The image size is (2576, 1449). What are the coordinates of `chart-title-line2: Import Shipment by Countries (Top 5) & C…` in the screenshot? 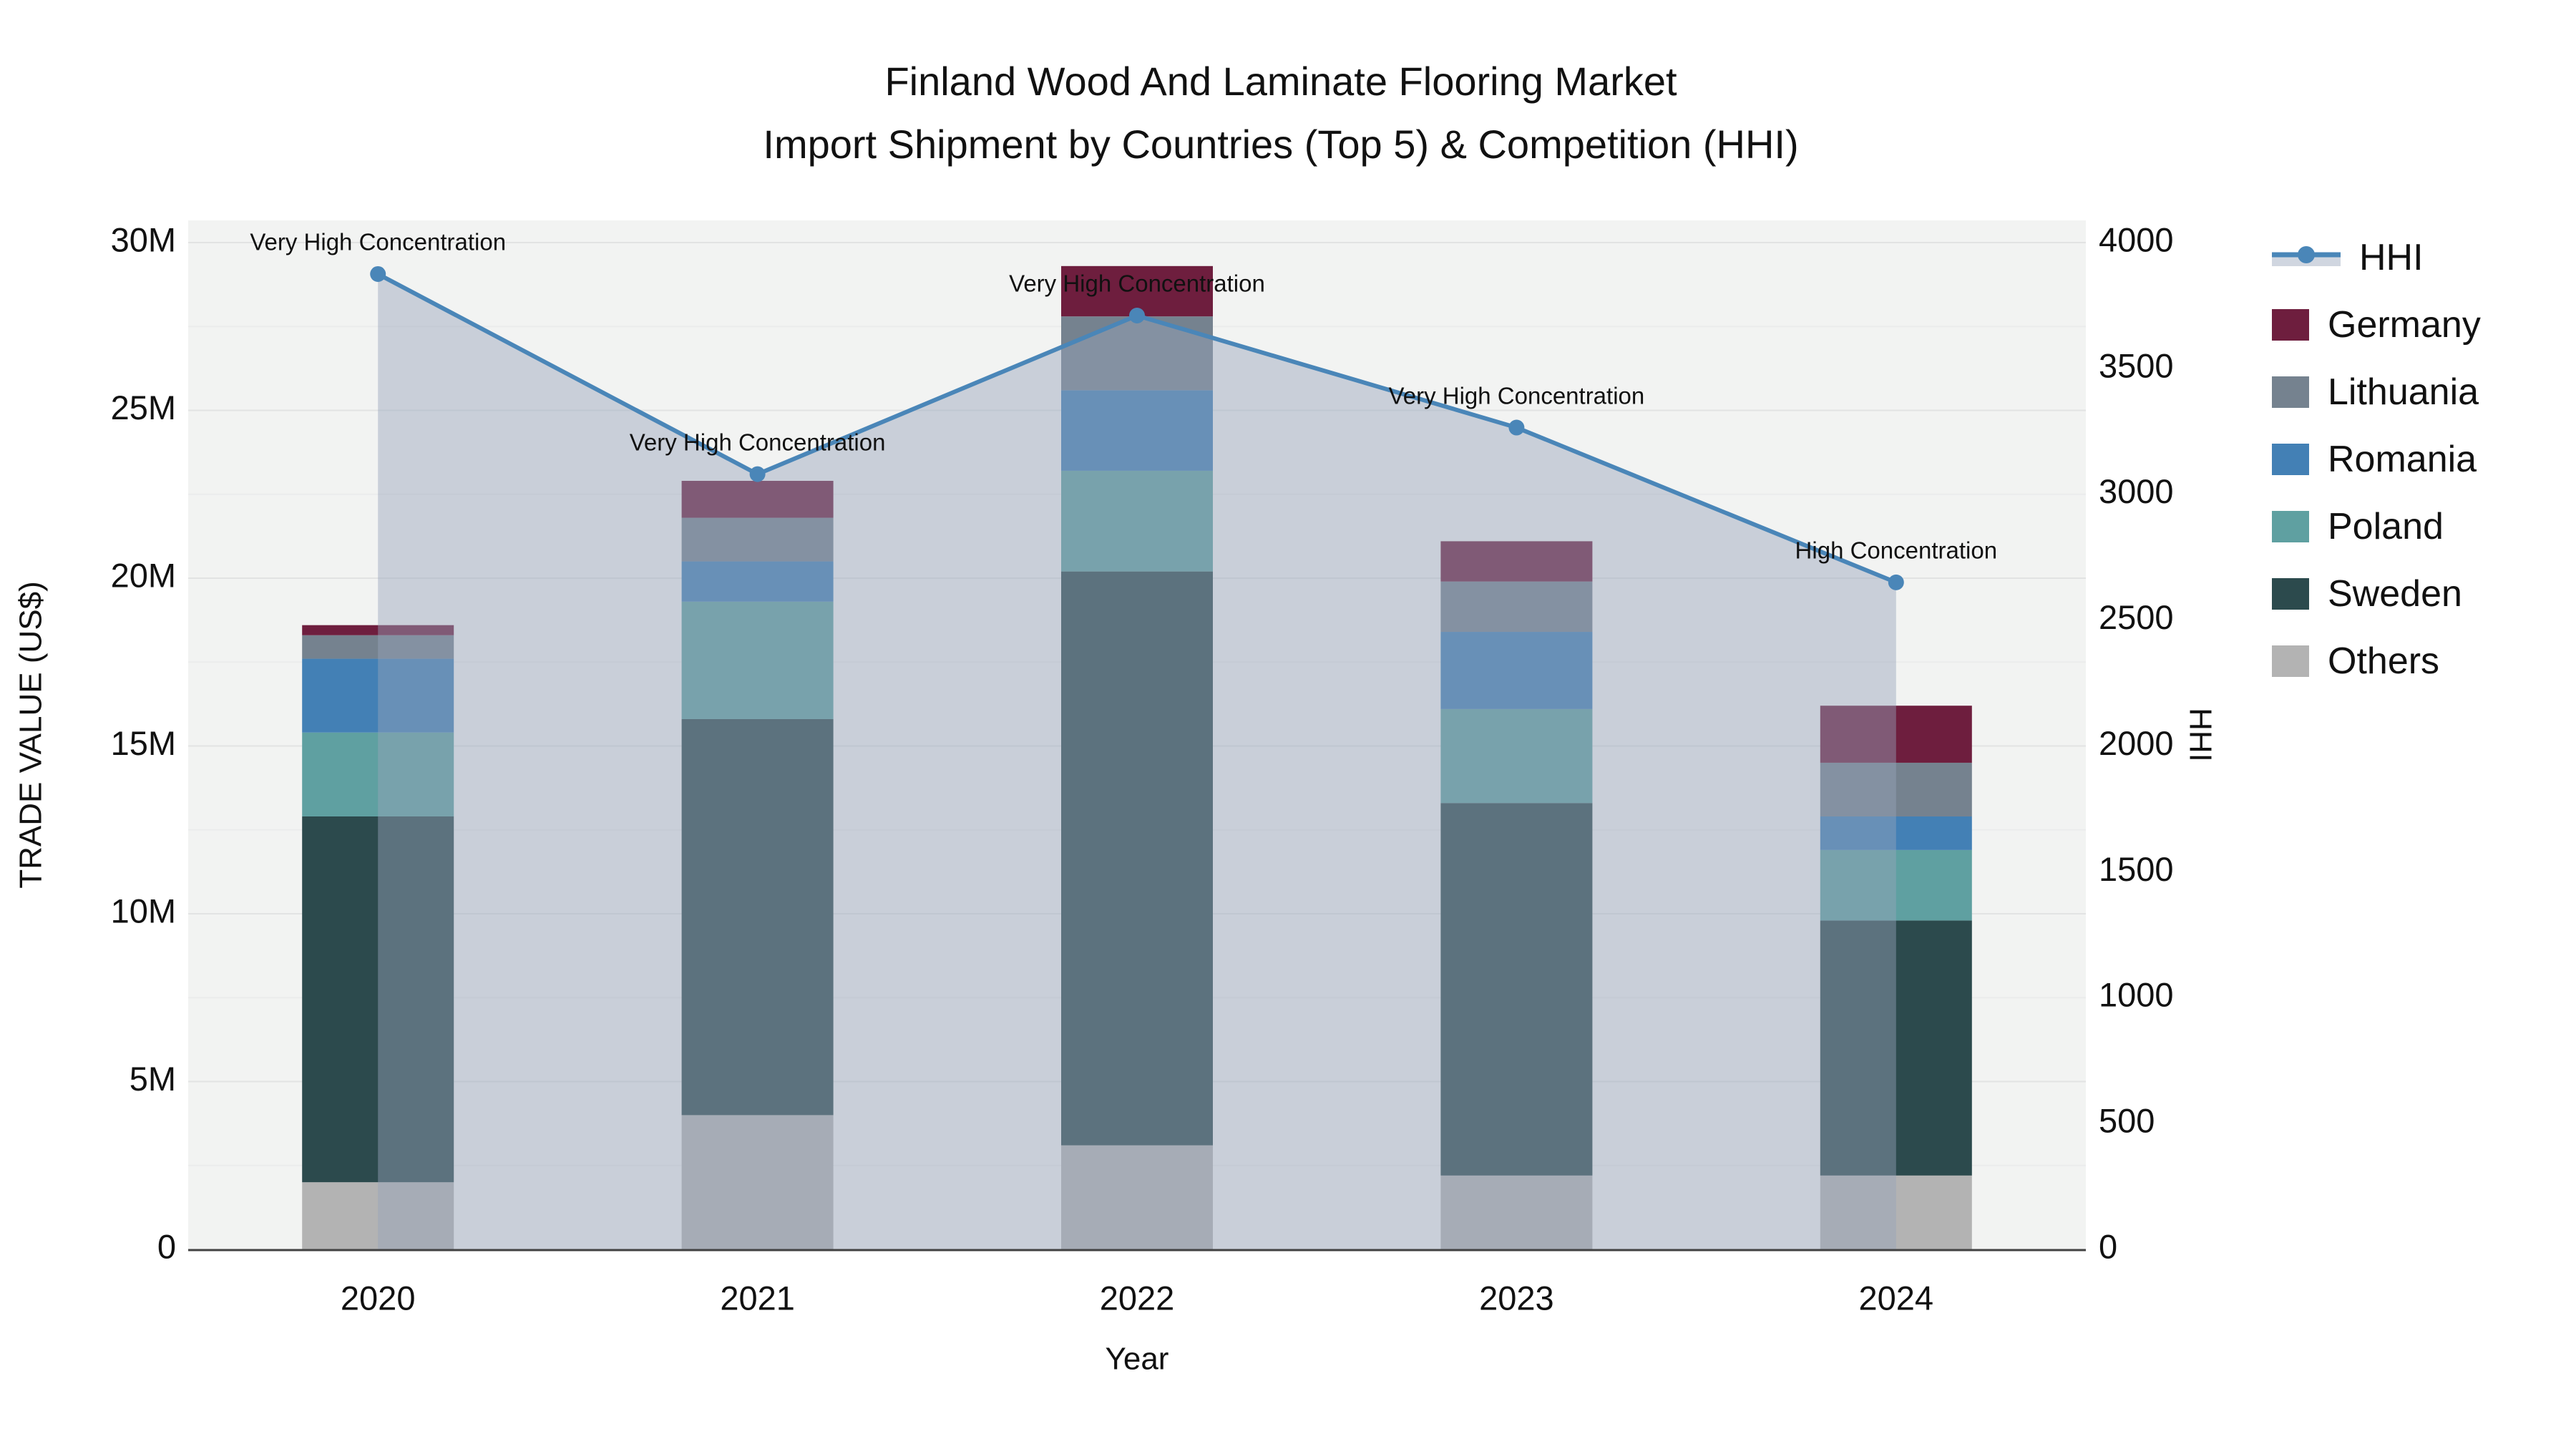 It's located at (1281, 144).